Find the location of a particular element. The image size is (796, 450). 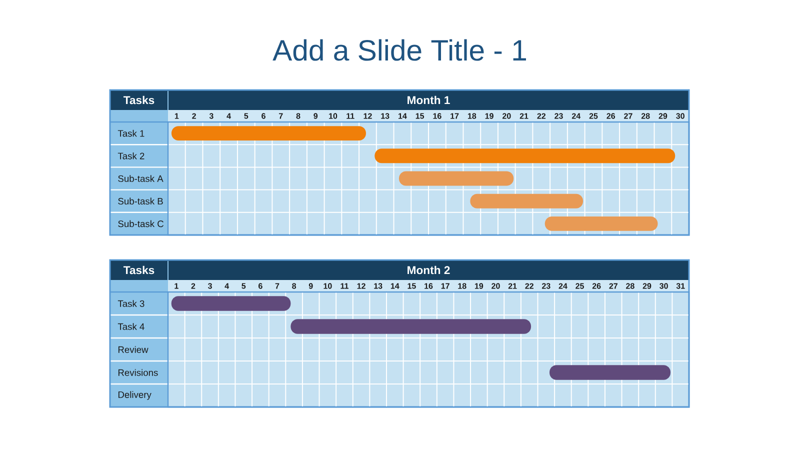

y-tick-label: Task 3 is located at coordinates (131, 303).